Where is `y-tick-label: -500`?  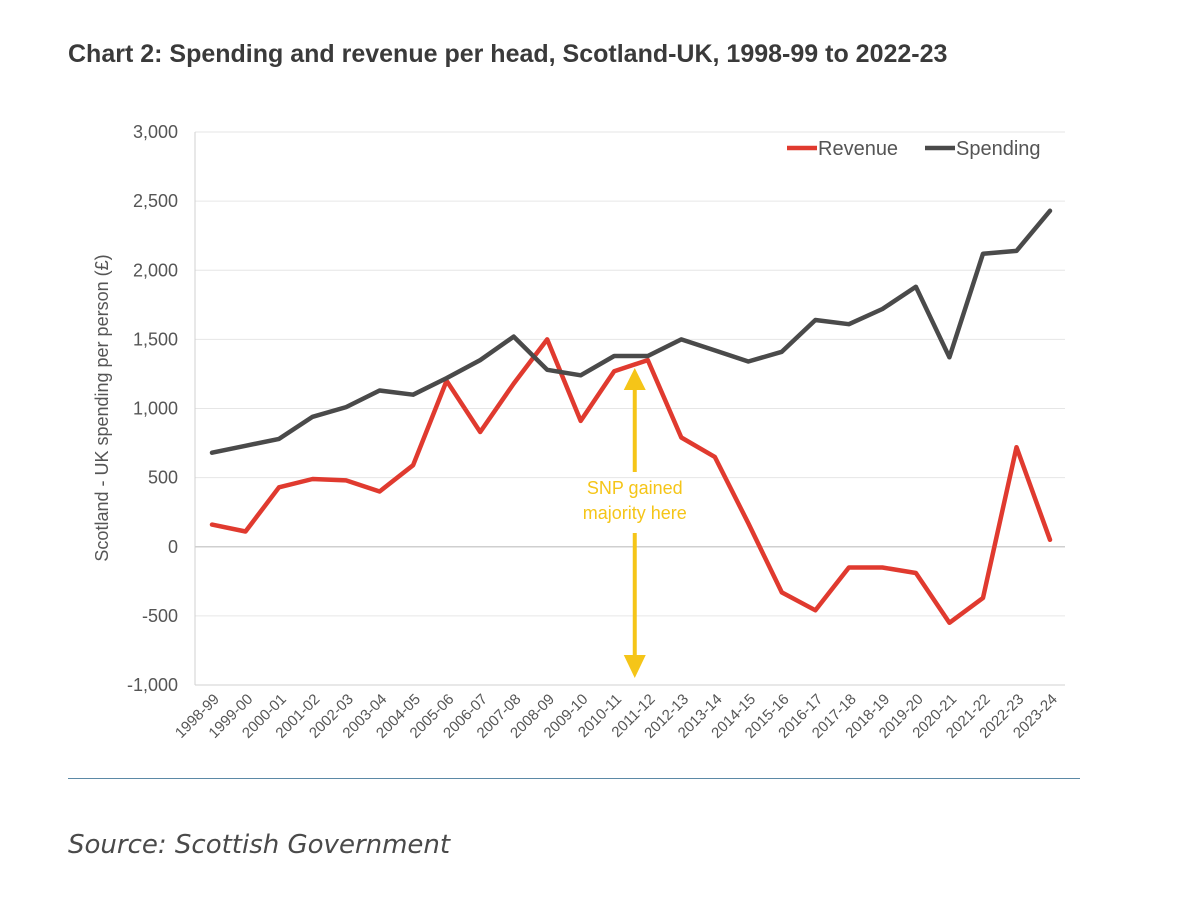
y-tick-label: -500 is located at coordinates (160, 616).